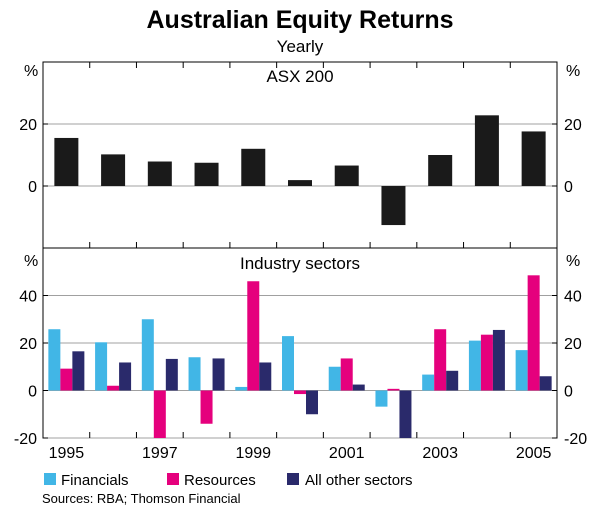  I want to click on bar-financials-2001, so click(334, 378).